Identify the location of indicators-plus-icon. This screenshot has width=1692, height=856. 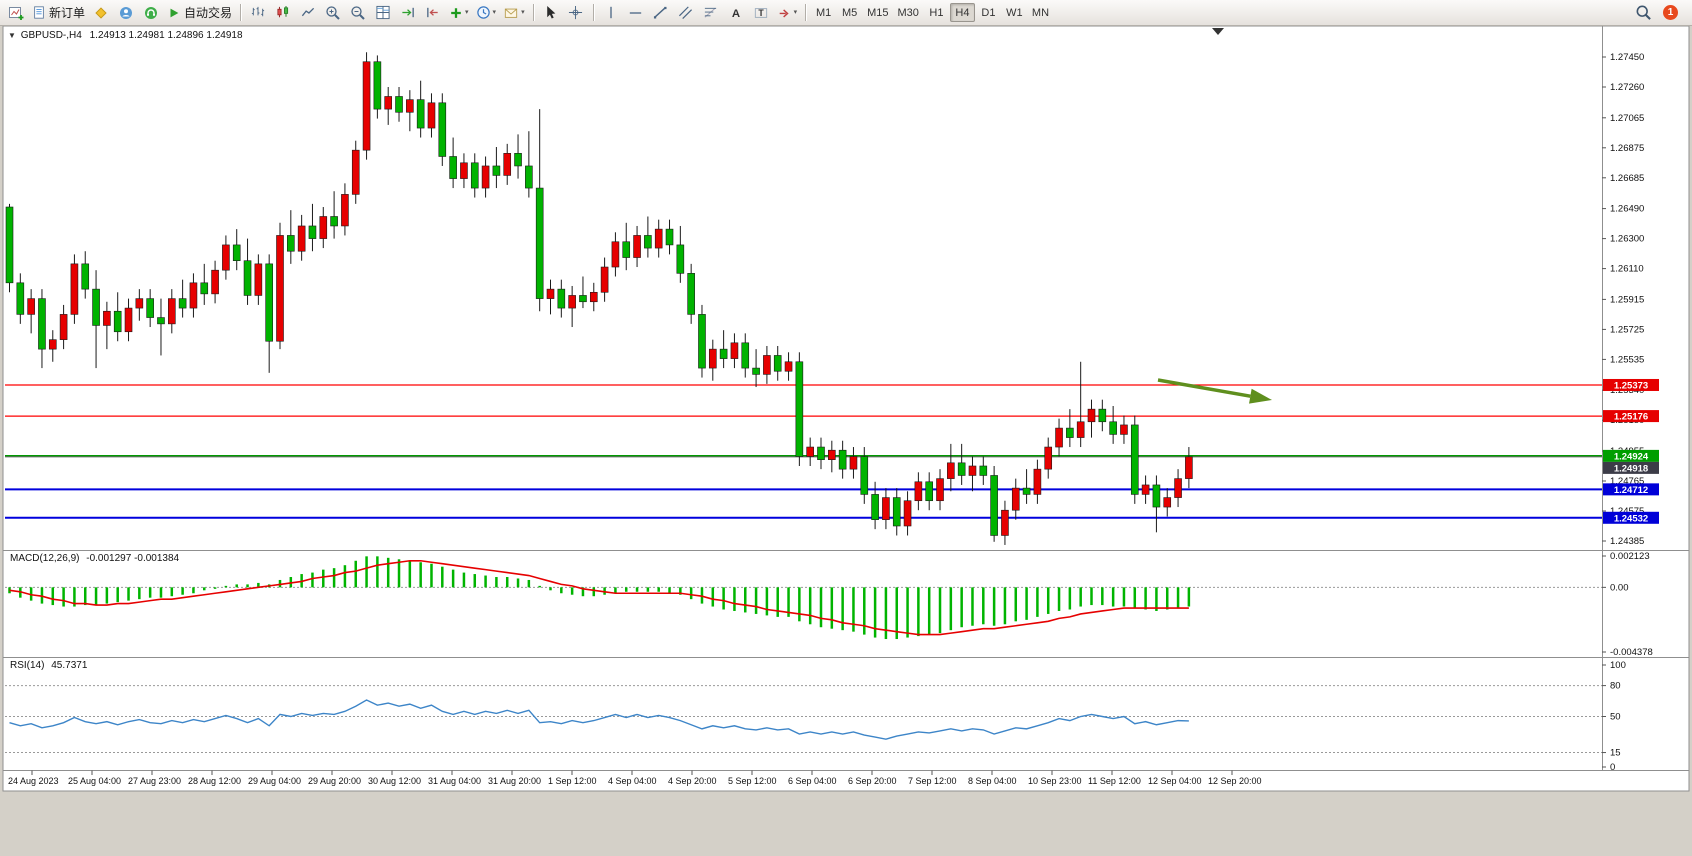
(456, 12).